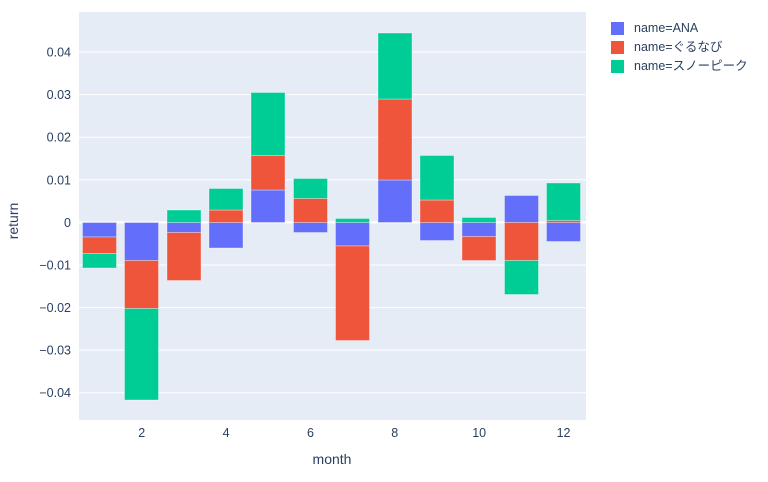 This screenshot has width=768, height=482. I want to click on x-tick-label: 2, so click(141, 433).